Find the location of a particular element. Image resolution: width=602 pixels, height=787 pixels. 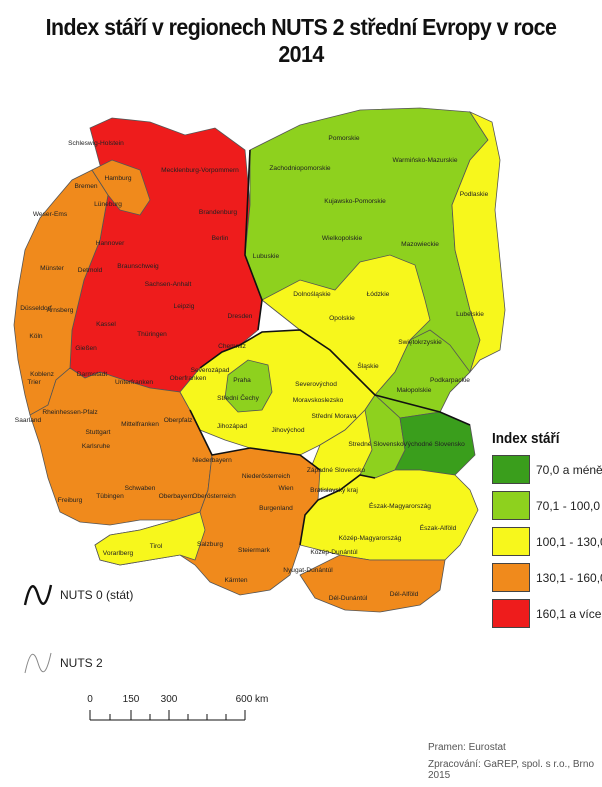

region-label: Západné Slovensko is located at coordinates (336, 470).